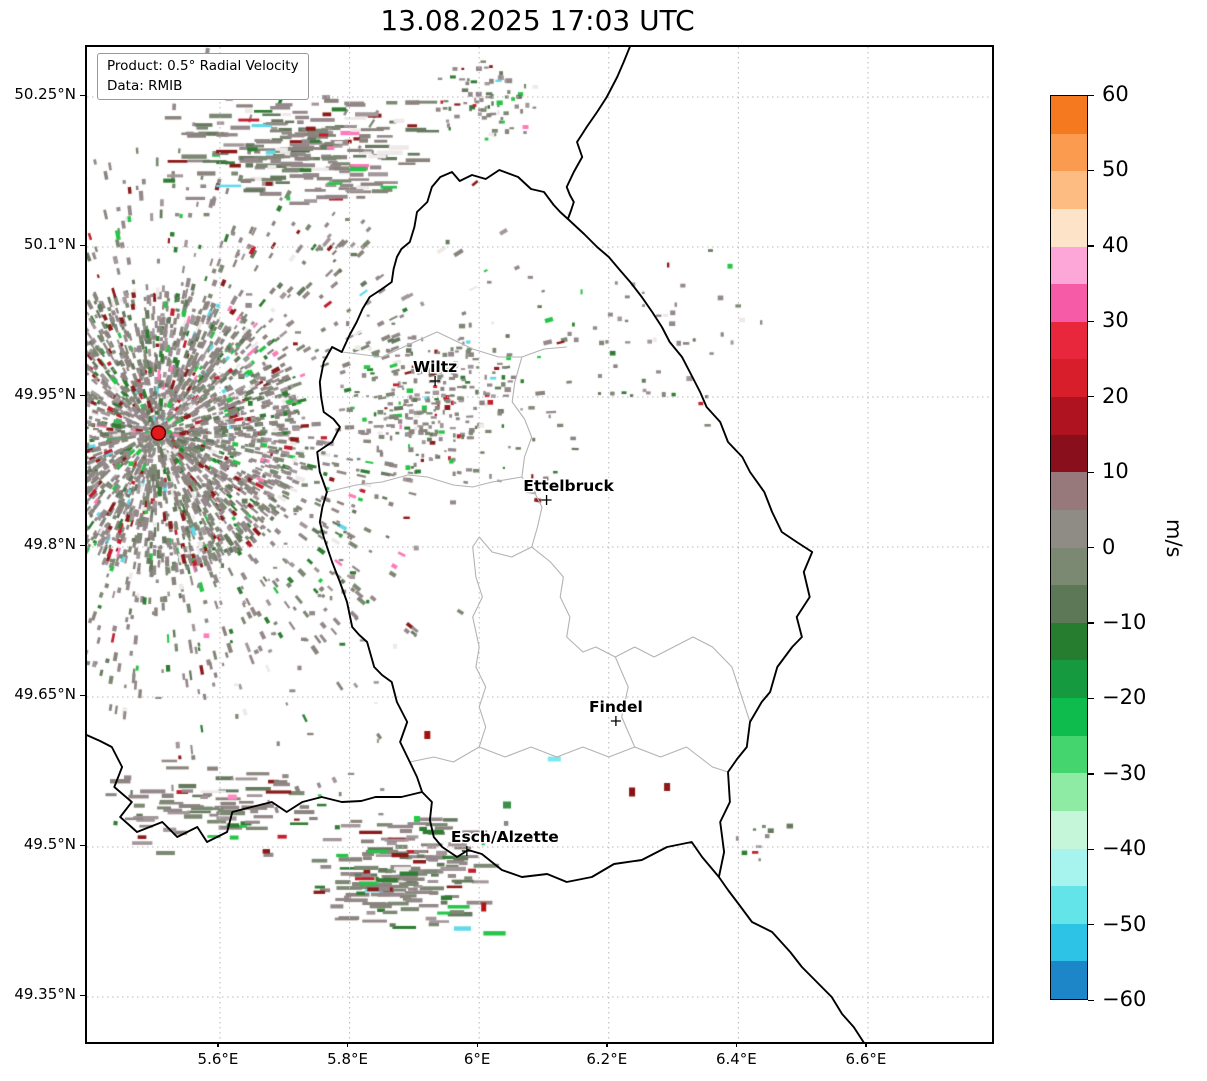 This screenshot has height=1081, width=1207. Describe the element at coordinates (203, 77) in the screenshot. I see `product-info-box: Product: 0.5° Radial Velocity Data: RMIB` at that location.